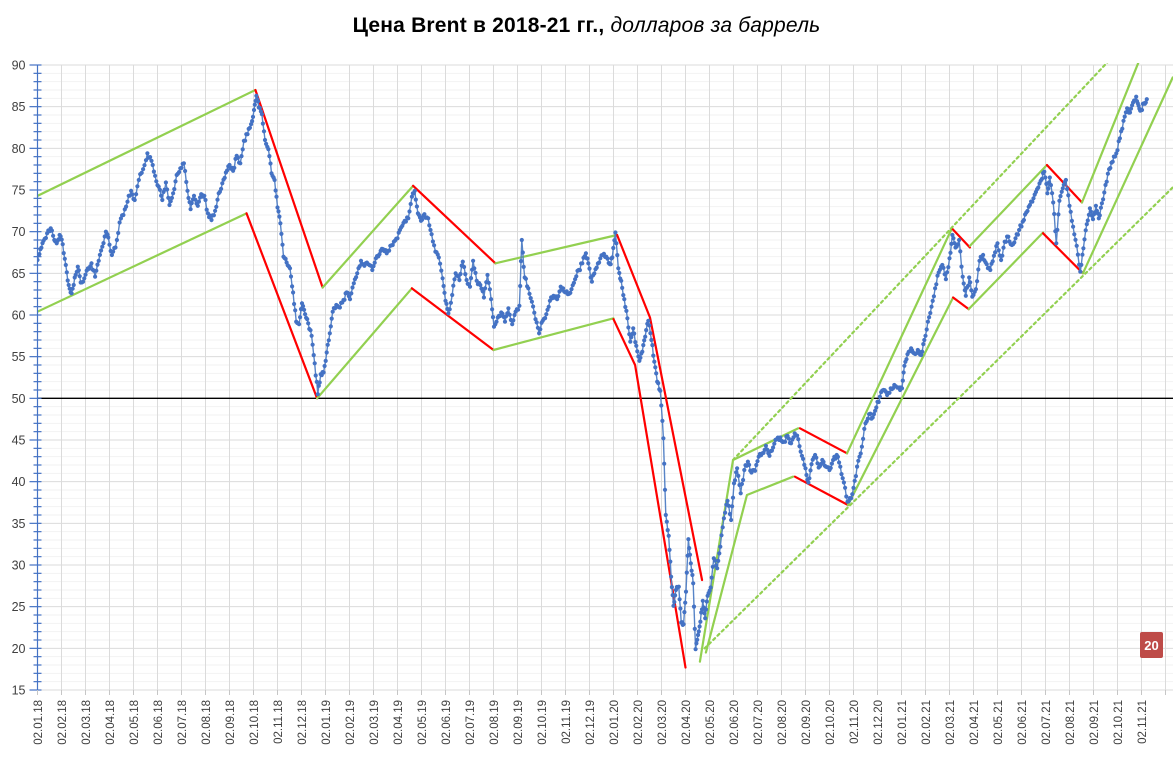 This screenshot has height=761, width=1173. What do you see at coordinates (1023, 722) in the screenshot?
I see `x-tick-label: 02.06.21` at bounding box center [1023, 722].